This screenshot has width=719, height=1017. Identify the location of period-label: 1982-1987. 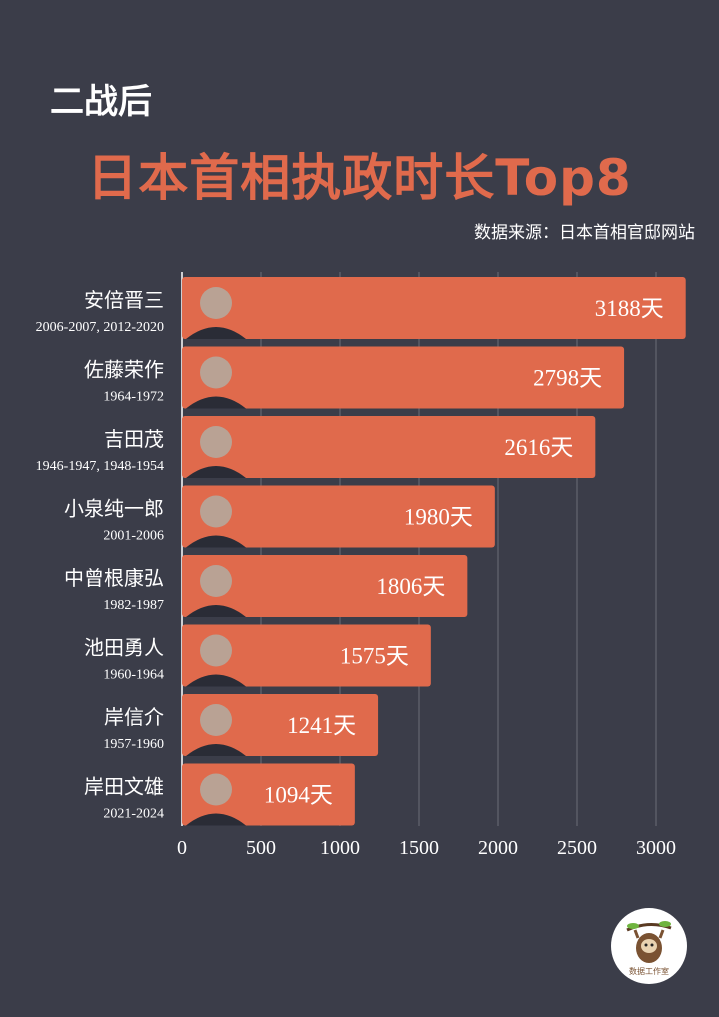
(133, 605).